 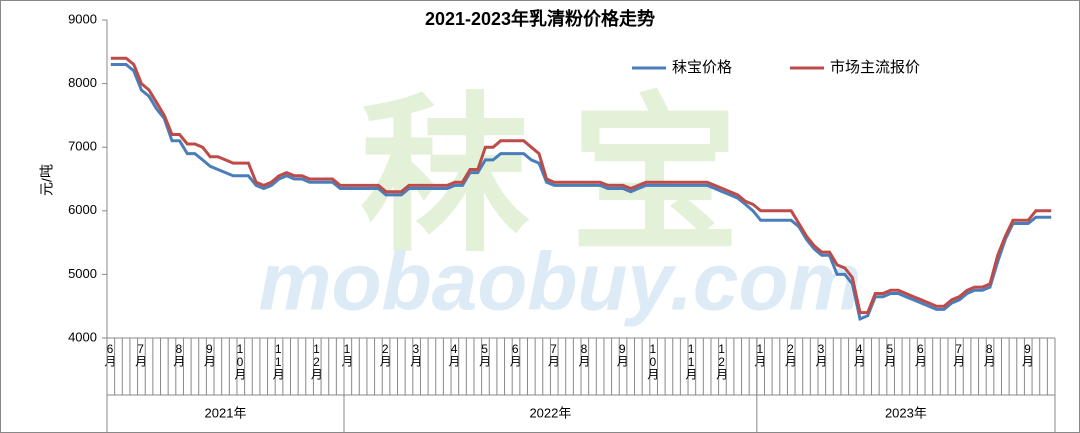 What do you see at coordinates (550, 412) in the screenshot?
I see `year-label: 2022年` at bounding box center [550, 412].